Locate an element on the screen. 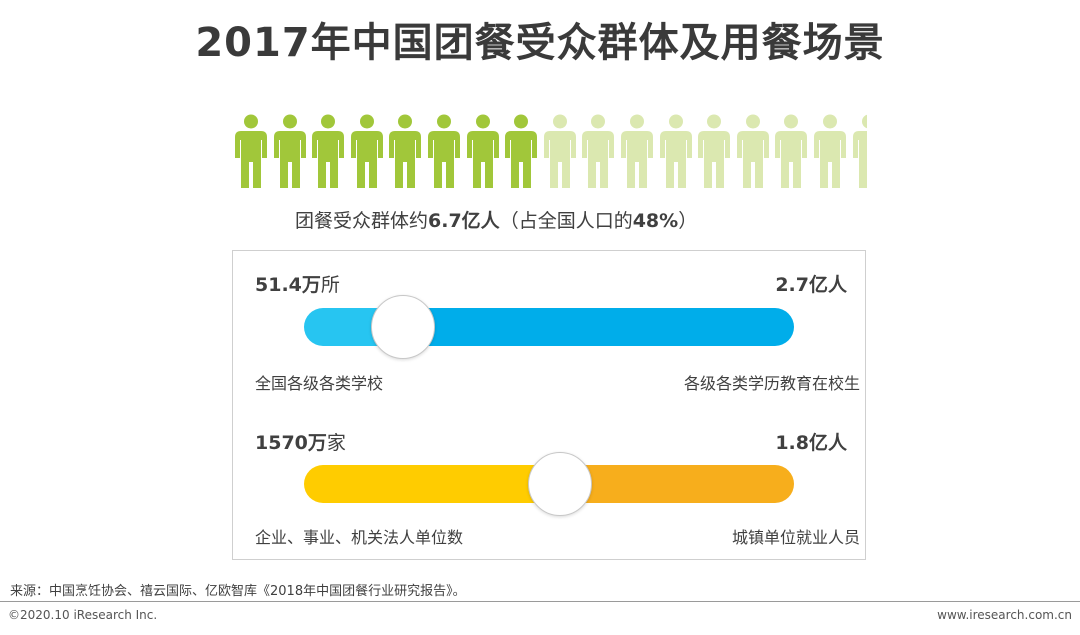 This screenshot has width=1080, height=635. row2-bar-left-segment is located at coordinates (432, 484).